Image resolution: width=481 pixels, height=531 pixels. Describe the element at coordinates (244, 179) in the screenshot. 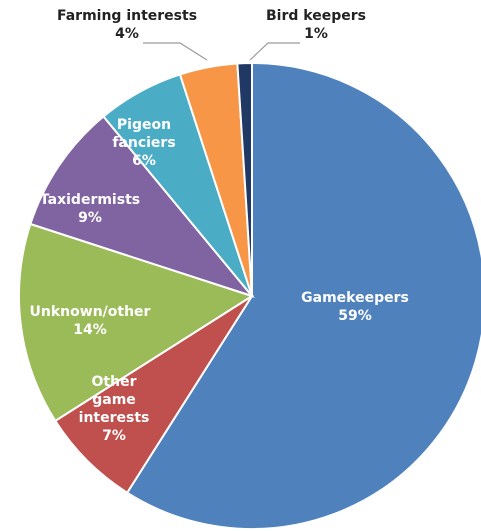

I see `pie-slice-bird-keepers` at that location.